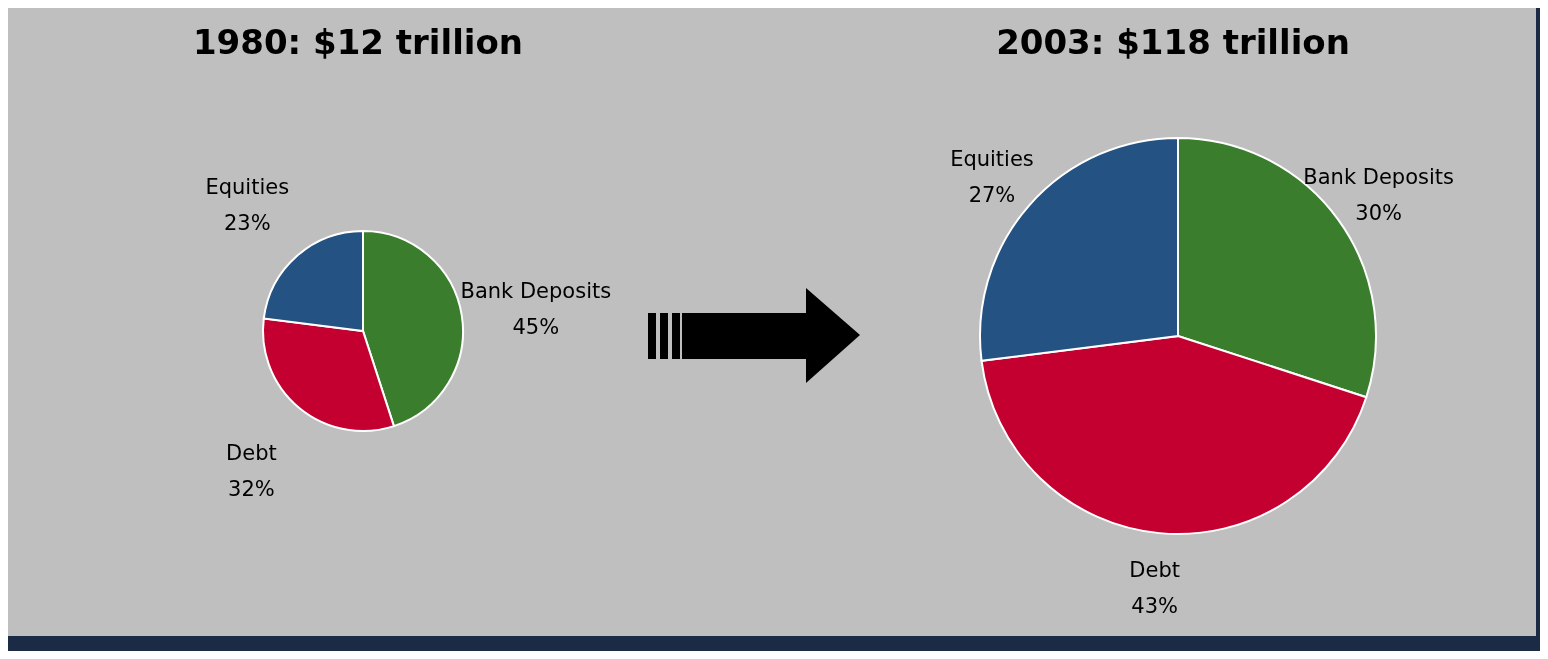 The image size is (1548, 659). I want to click on data-label: 43%, so click(1154, 605).